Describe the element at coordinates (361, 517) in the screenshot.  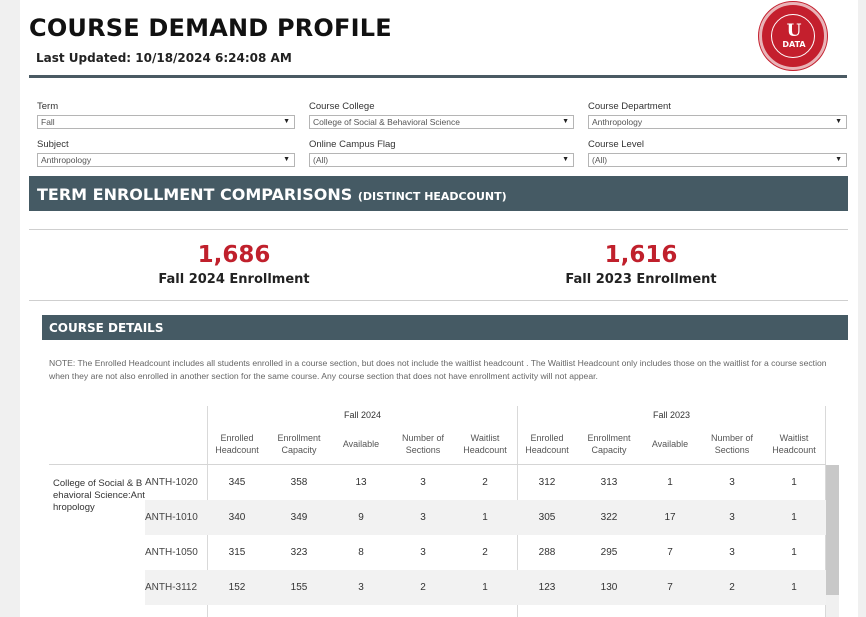
I see `table-cell: 9` at that location.